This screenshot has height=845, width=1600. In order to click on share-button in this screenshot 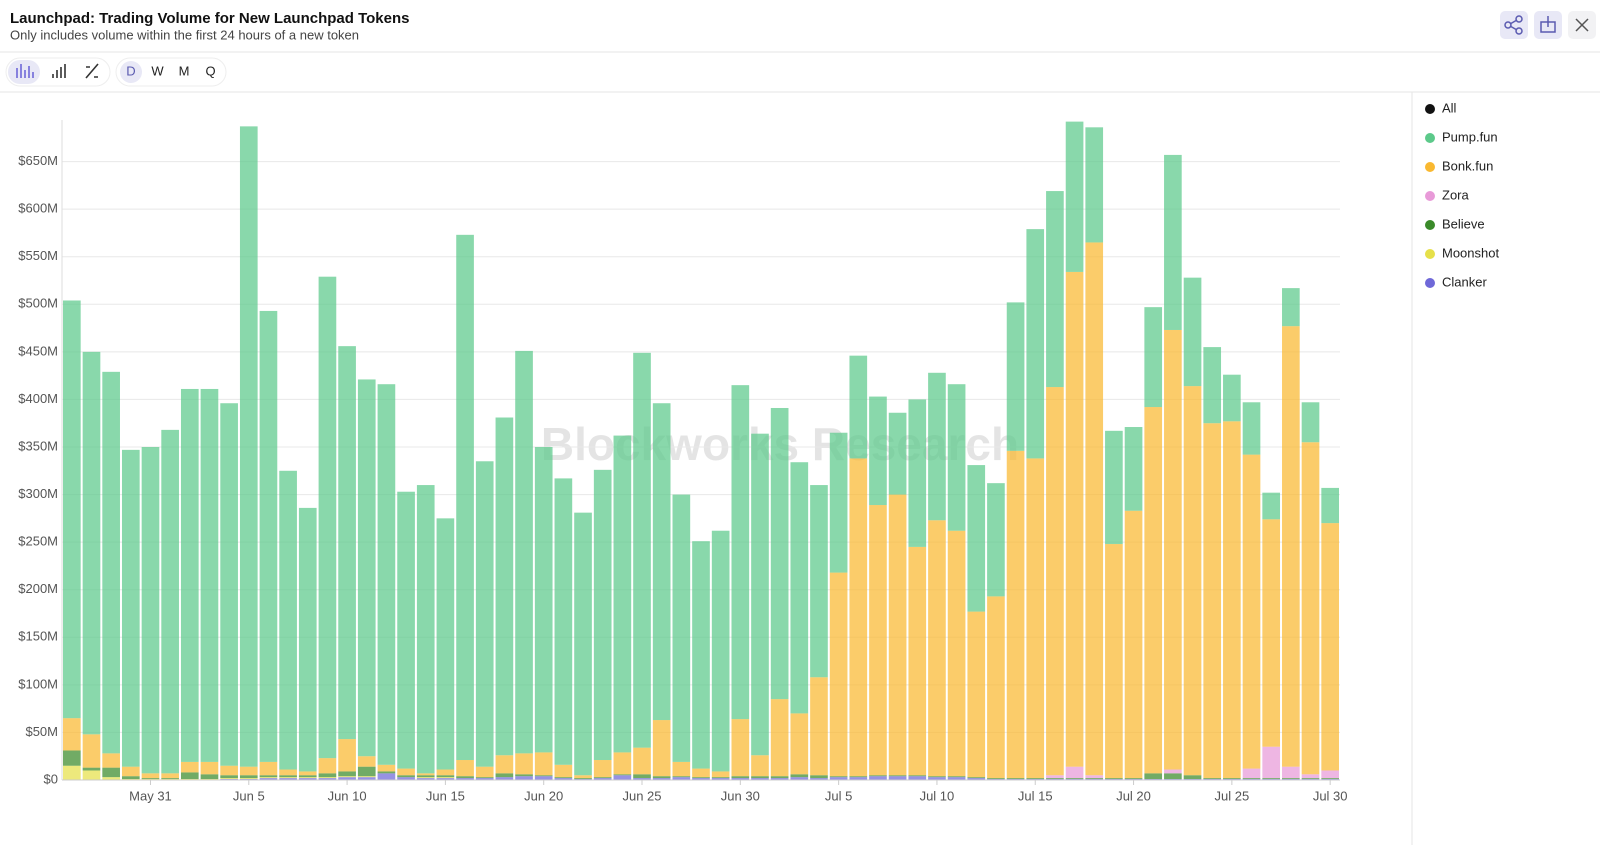, I will do `click(1514, 25)`.